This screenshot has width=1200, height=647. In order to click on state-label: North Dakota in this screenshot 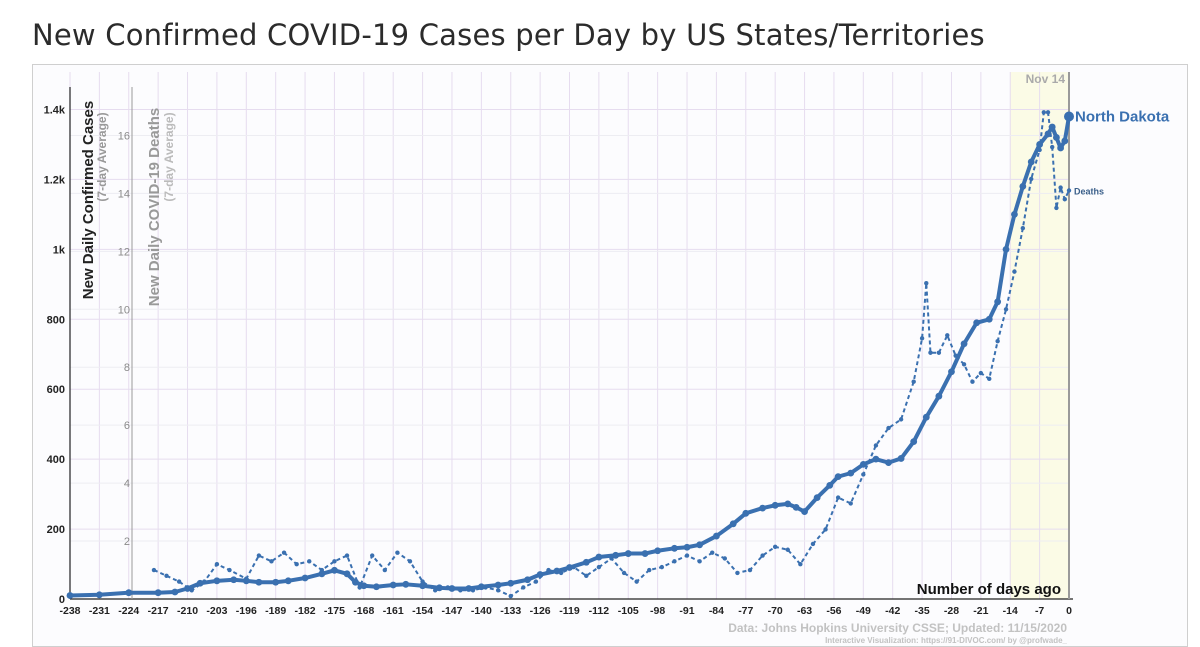, I will do `click(1122, 116)`.